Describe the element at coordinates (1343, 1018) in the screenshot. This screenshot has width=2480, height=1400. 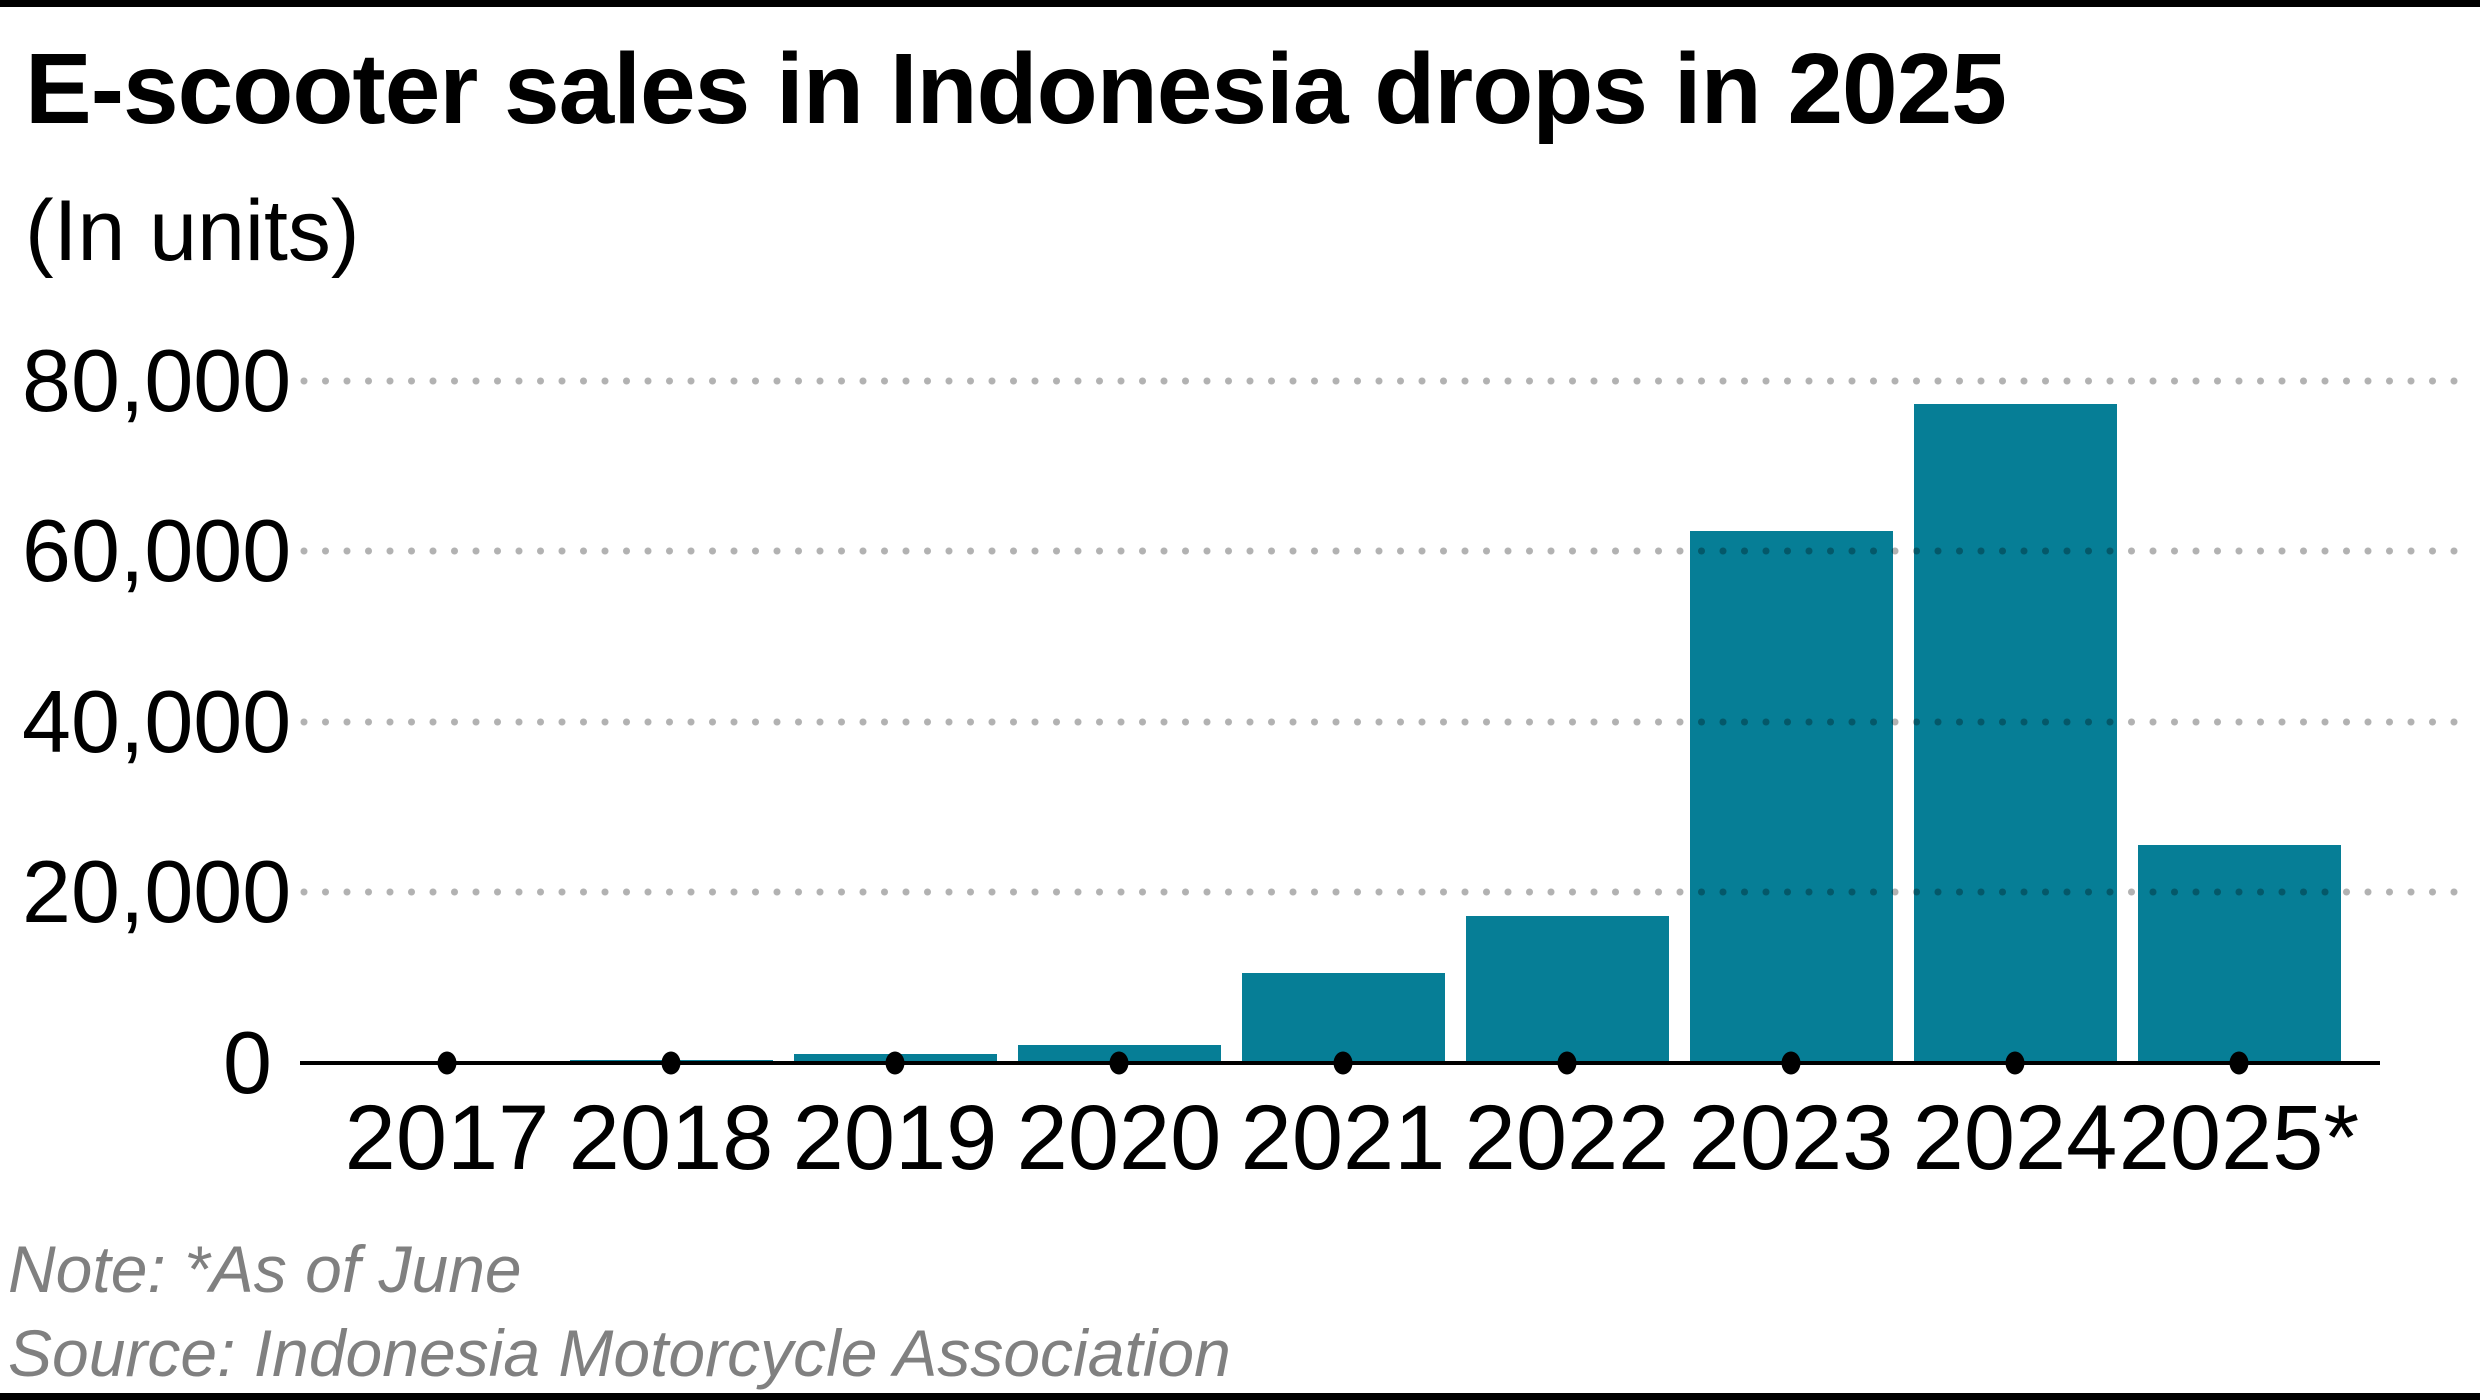
I see `bar-2021` at that location.